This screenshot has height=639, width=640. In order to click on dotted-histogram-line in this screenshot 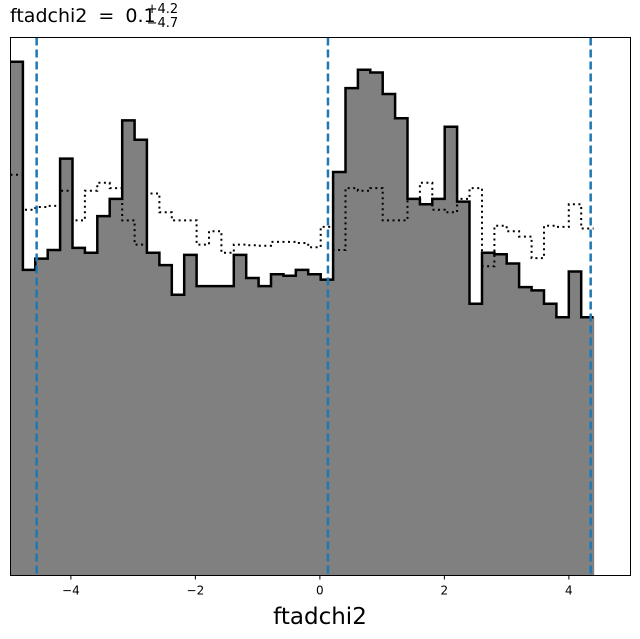, I will do `click(302, 220)`.